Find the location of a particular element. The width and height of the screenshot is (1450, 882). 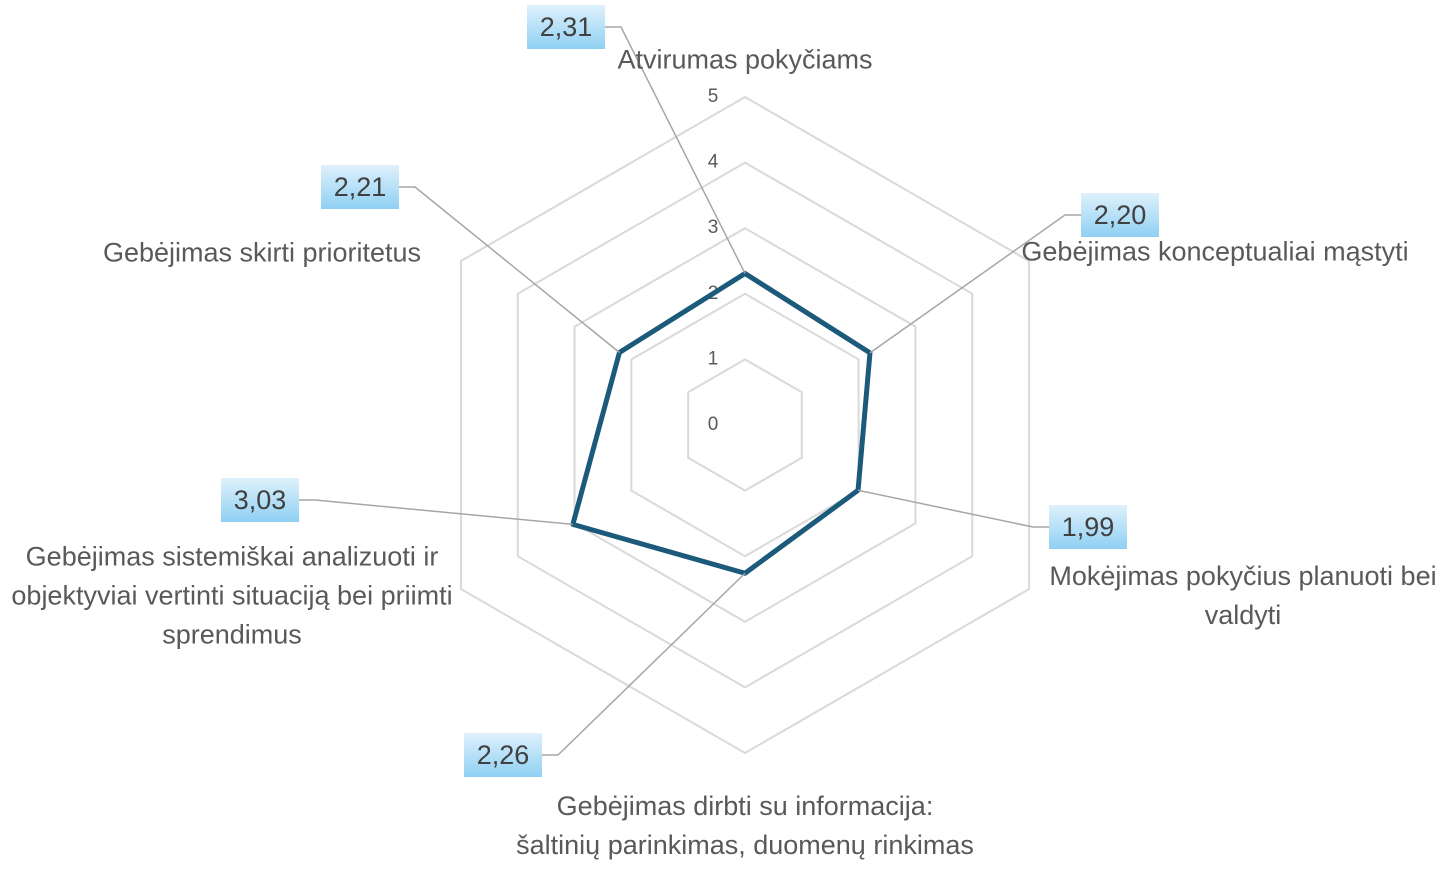

axis-label: Gebėjimas skirti prioritetus is located at coordinates (262, 252).